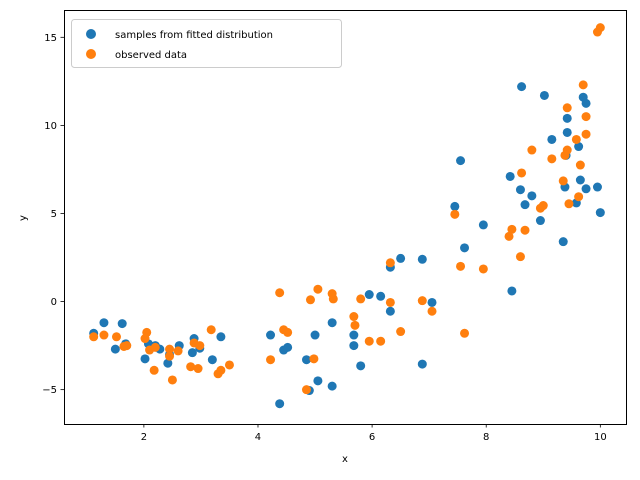  Describe the element at coordinates (194, 35) in the screenshot. I see `legend-label-samples: samples from fitted distribution` at that location.